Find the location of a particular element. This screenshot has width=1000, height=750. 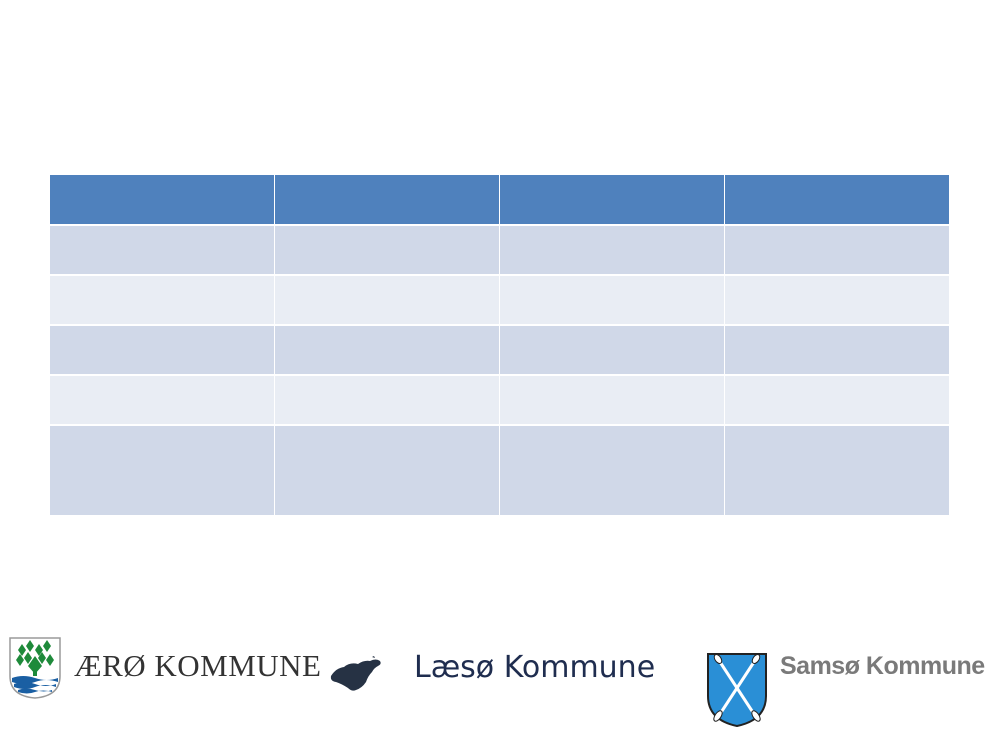

aero-logo-text: ÆRØ KOMMUNE is located at coordinates (198, 665).